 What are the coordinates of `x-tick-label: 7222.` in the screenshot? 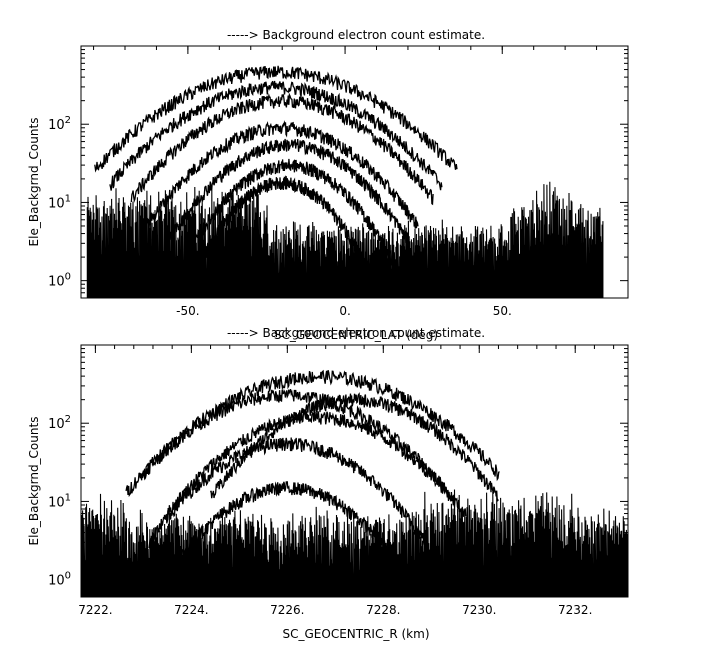 It's located at (95, 610).